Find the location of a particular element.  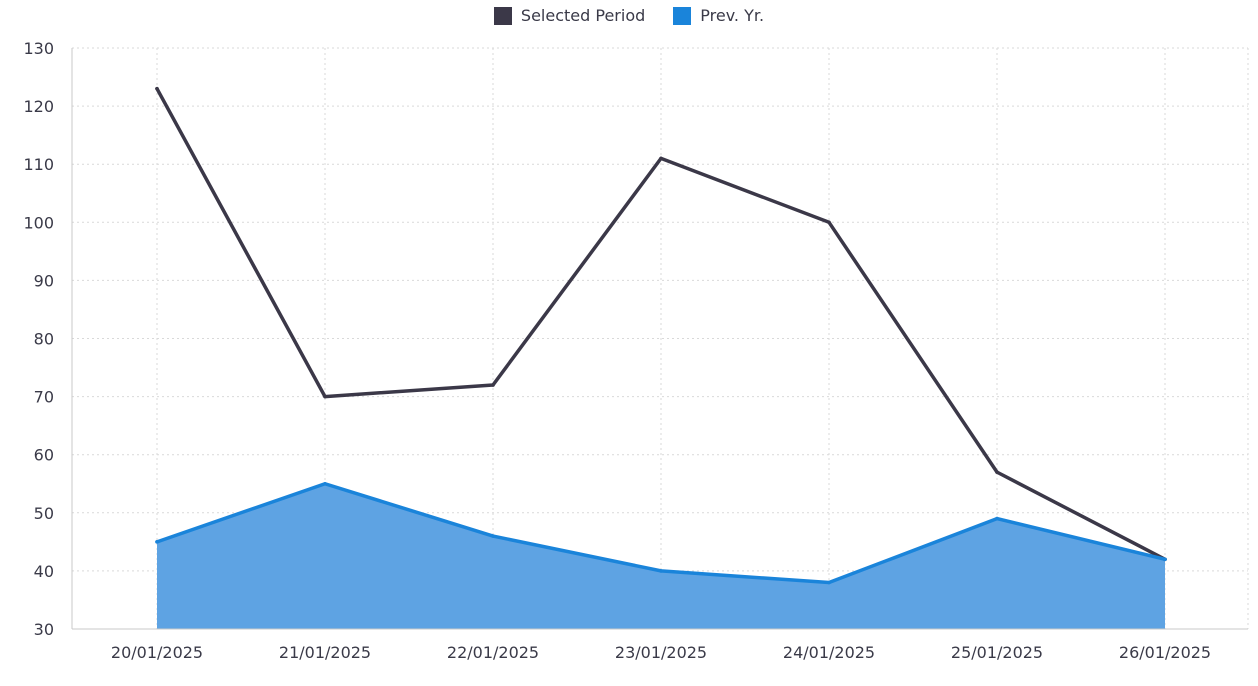

y-tick-label-80: 80 is located at coordinates (44, 339).